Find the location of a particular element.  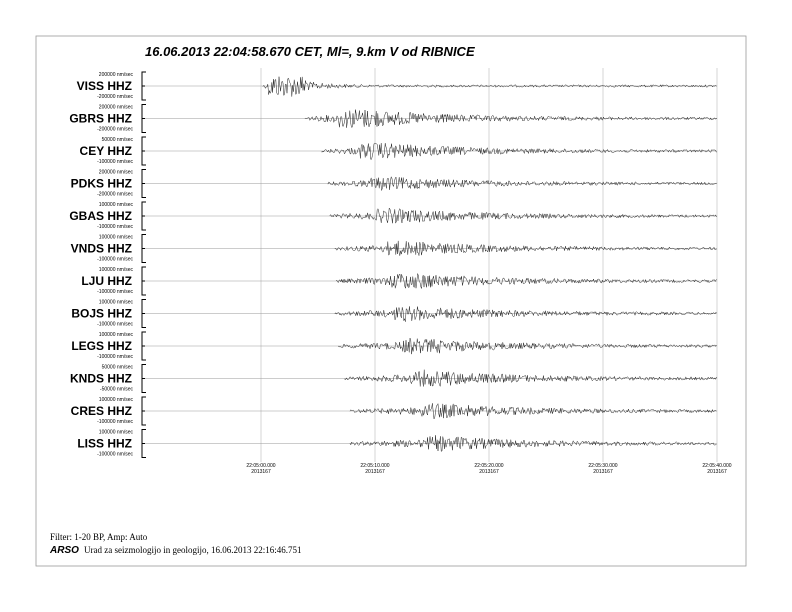

filter: Filter: 1-20 BP, Amp: Auto is located at coordinates (99, 537).